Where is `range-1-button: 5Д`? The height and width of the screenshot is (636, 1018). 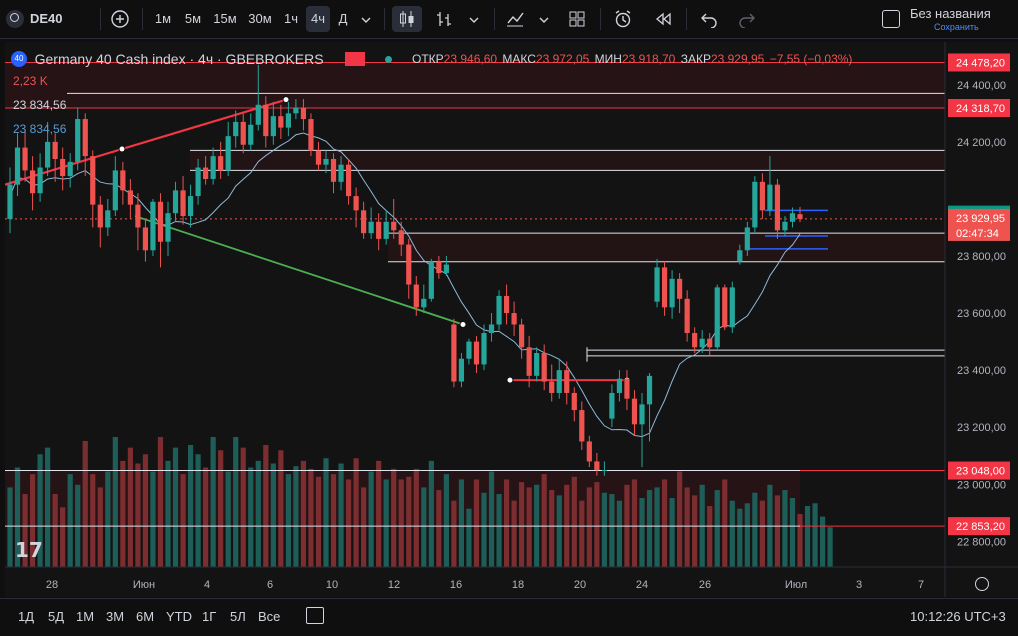 range-1-button: 5Д is located at coordinates (56, 616).